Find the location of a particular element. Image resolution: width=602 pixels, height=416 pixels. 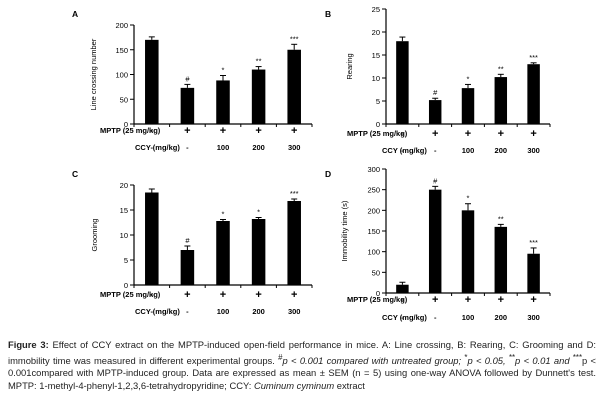

panel-letter: A is located at coordinates (75, 14).